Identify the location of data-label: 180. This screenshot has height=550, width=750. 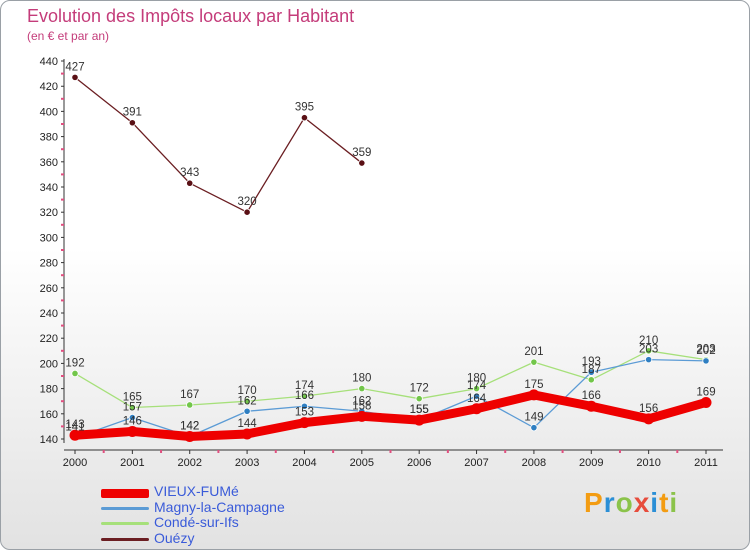
(476, 379).